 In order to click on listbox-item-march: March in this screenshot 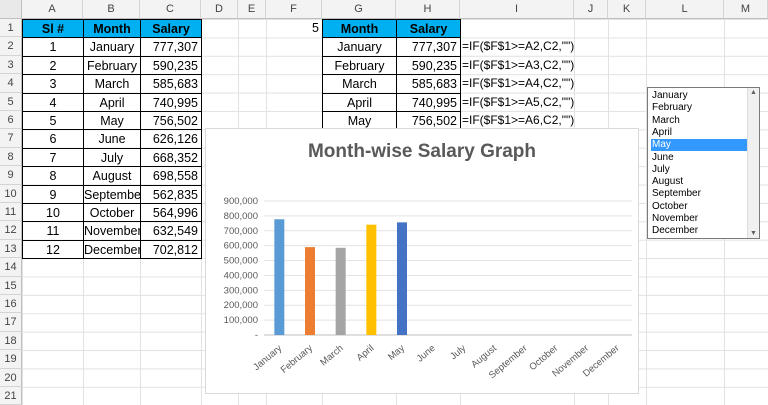, I will do `click(666, 120)`.